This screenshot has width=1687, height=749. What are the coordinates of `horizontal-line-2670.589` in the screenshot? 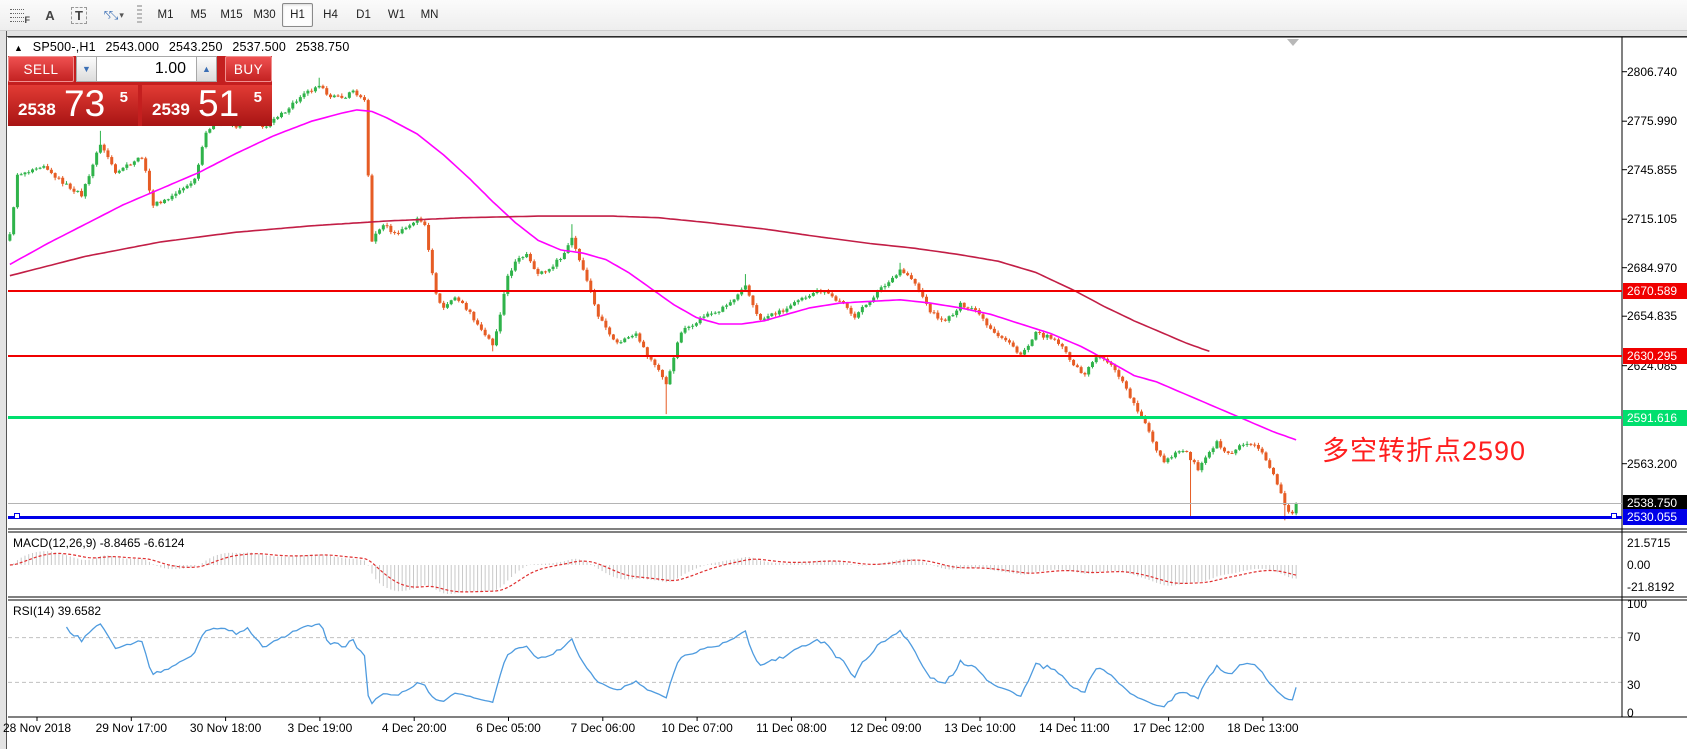 It's located at (815, 290).